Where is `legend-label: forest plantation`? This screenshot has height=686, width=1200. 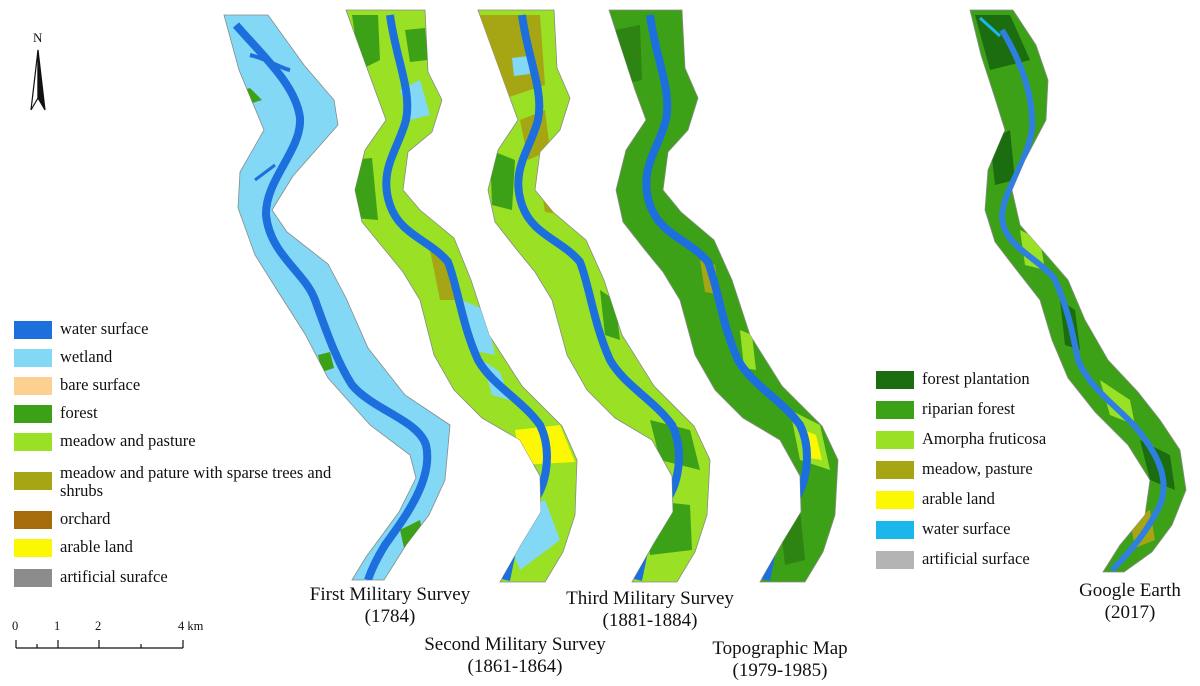 legend-label: forest plantation is located at coordinates (976, 378).